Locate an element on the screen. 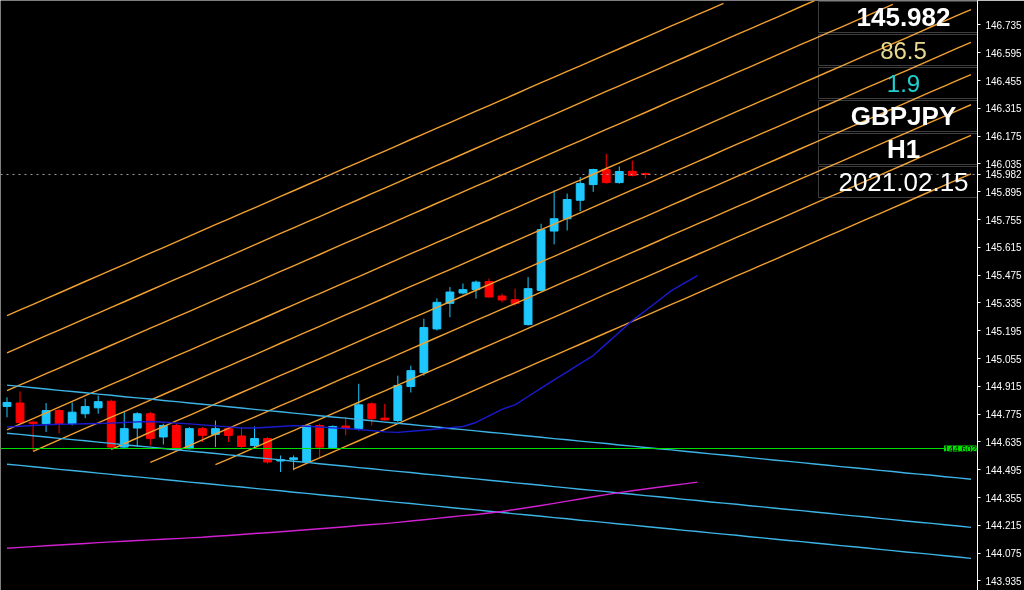 The height and width of the screenshot is (590, 1024). y-tick-label: 145.755 is located at coordinates (1004, 220).